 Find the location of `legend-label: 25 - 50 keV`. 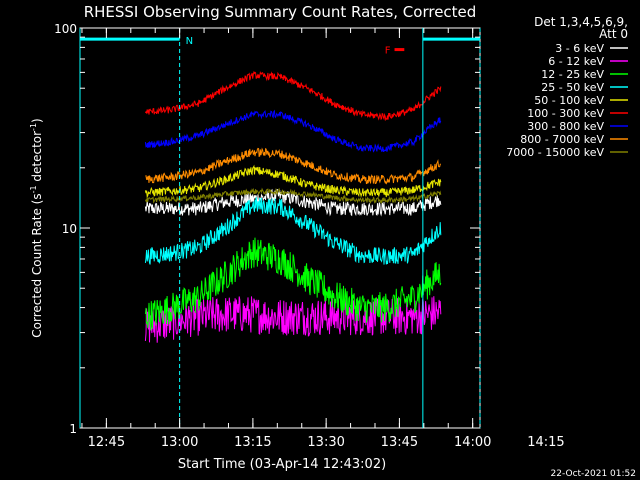

legend-label: 25 - 50 keV is located at coordinates (572, 87).